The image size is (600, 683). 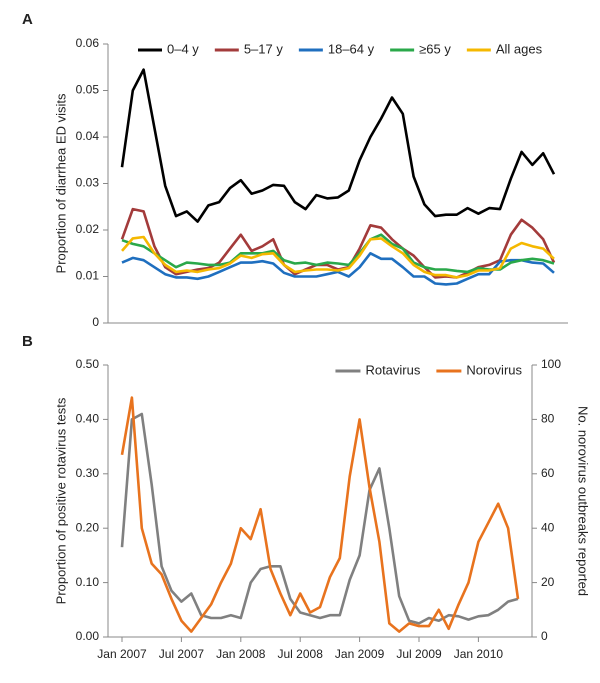 I want to click on x-tick-label: Jul 2009, so click(x=419, y=654).